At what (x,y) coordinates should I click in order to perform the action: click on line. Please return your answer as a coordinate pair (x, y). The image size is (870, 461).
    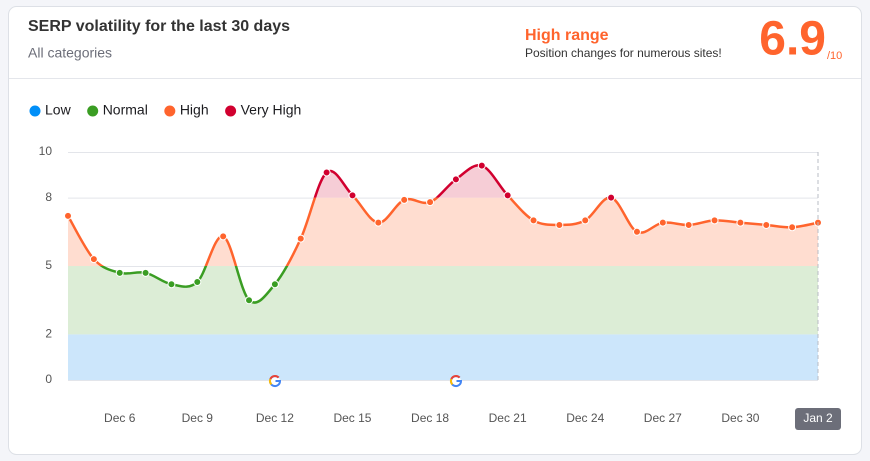
    Looking at the image, I should click on (463, 181).